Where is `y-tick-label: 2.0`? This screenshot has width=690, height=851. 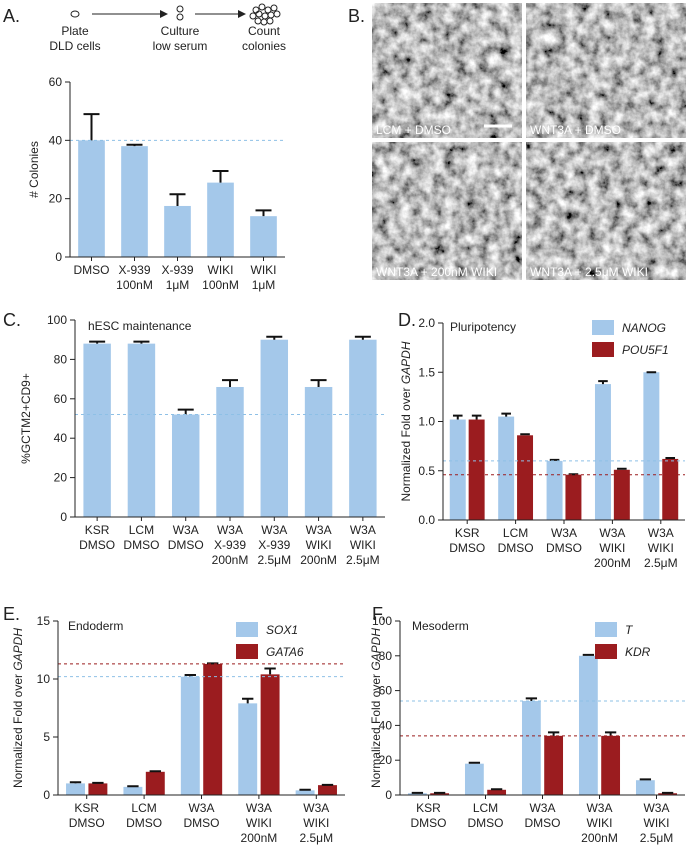 y-tick-label: 2.0 is located at coordinates (426, 323).